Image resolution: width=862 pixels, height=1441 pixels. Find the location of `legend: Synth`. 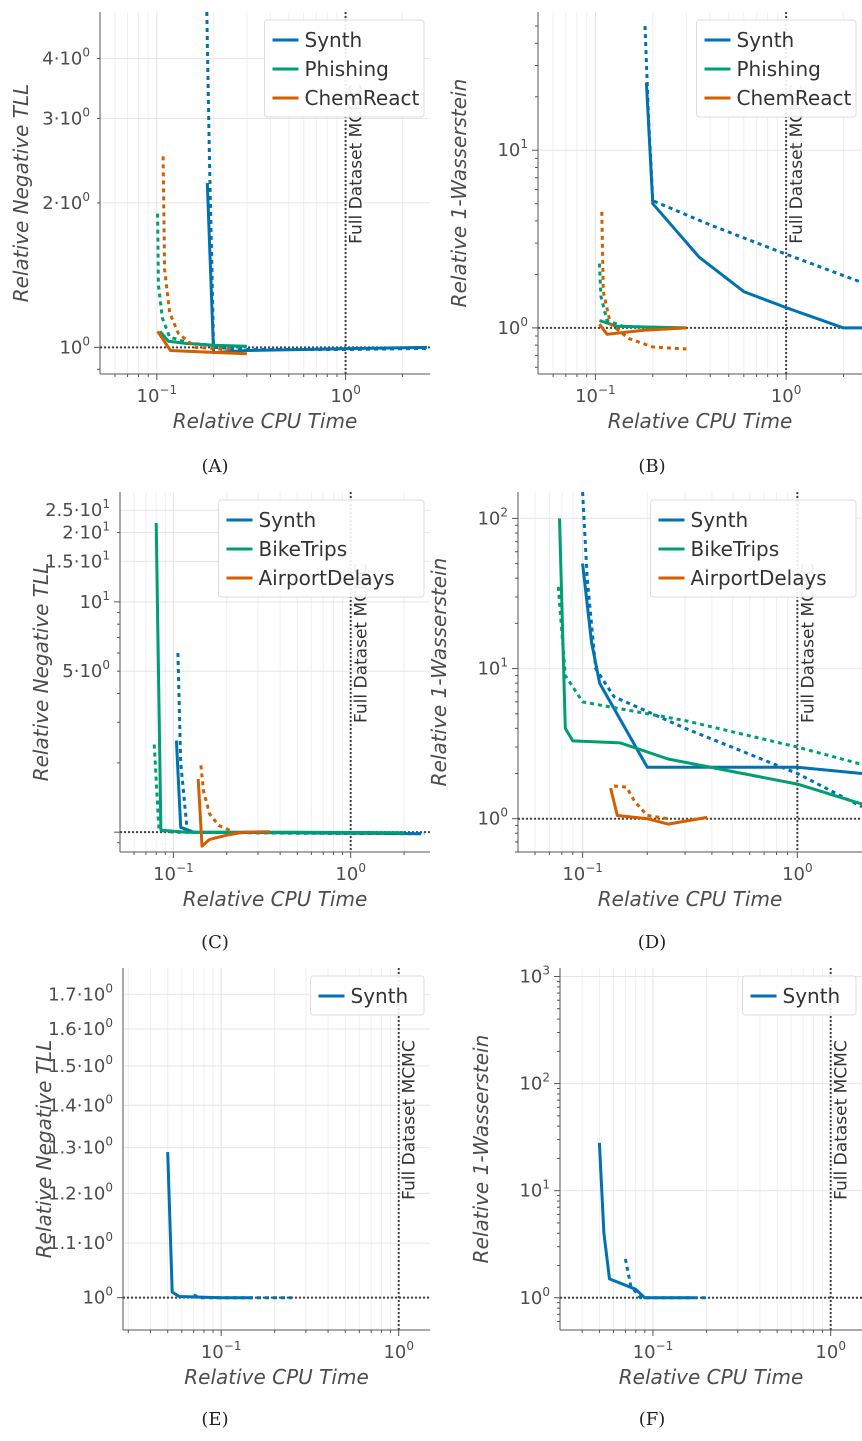

legend: Synth is located at coordinates (367, 995).